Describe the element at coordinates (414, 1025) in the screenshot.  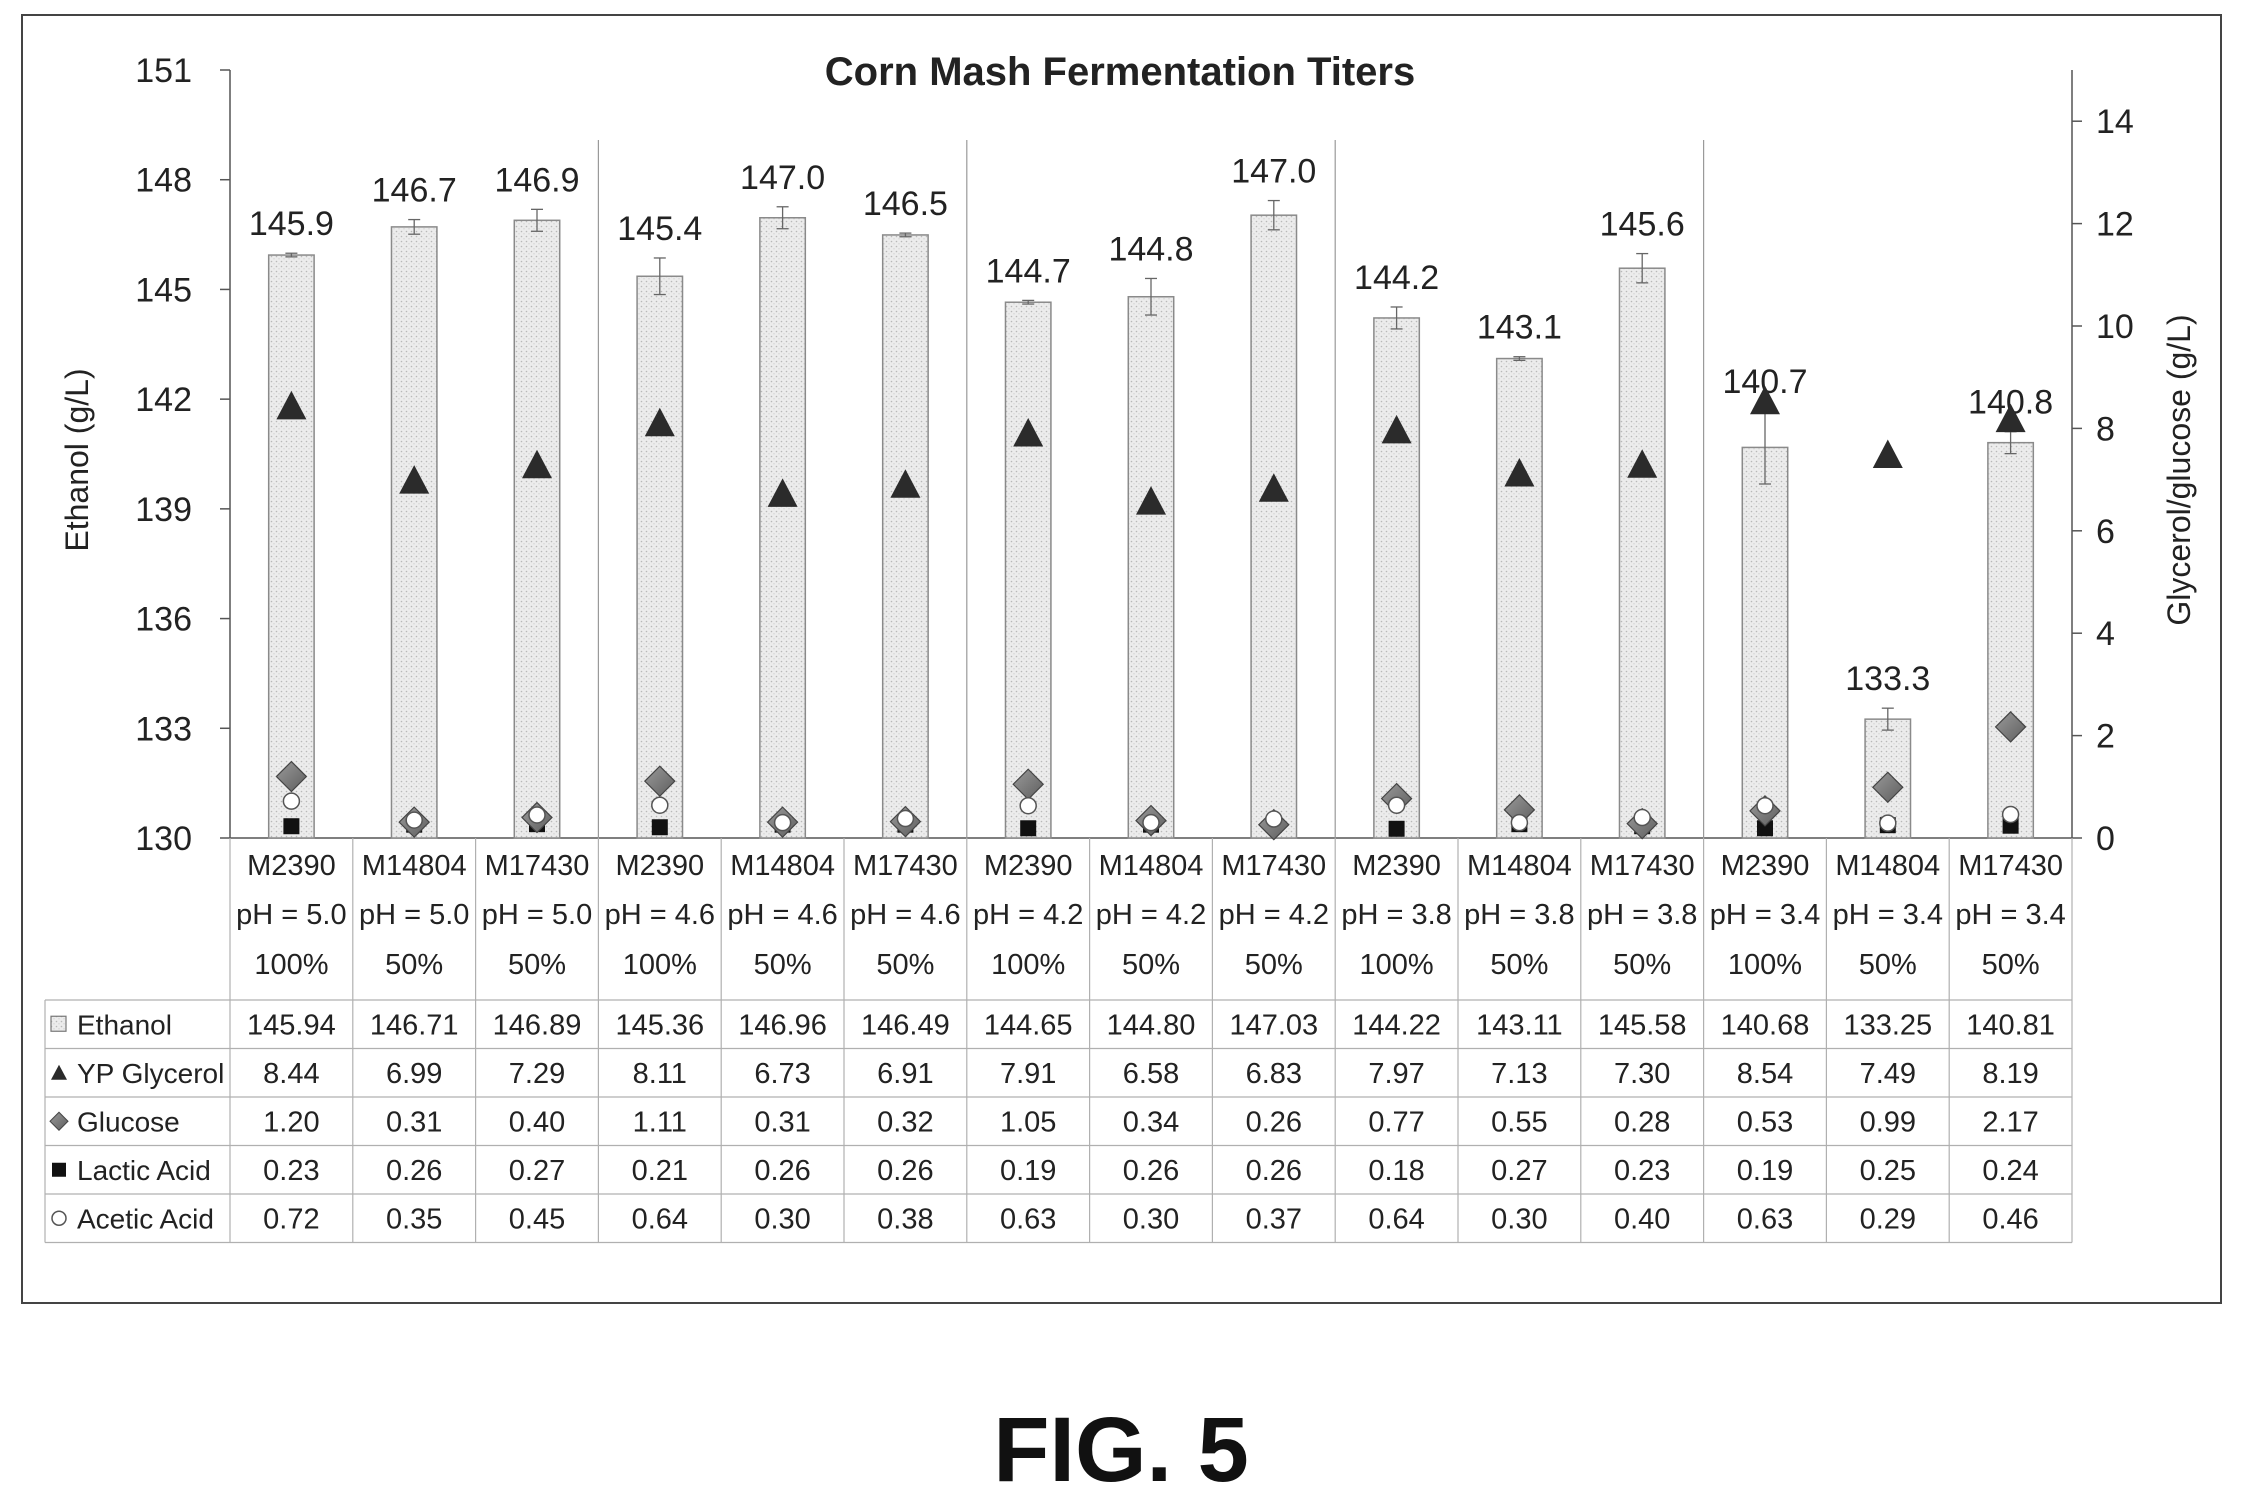
I see `table-cell: 146.71` at that location.